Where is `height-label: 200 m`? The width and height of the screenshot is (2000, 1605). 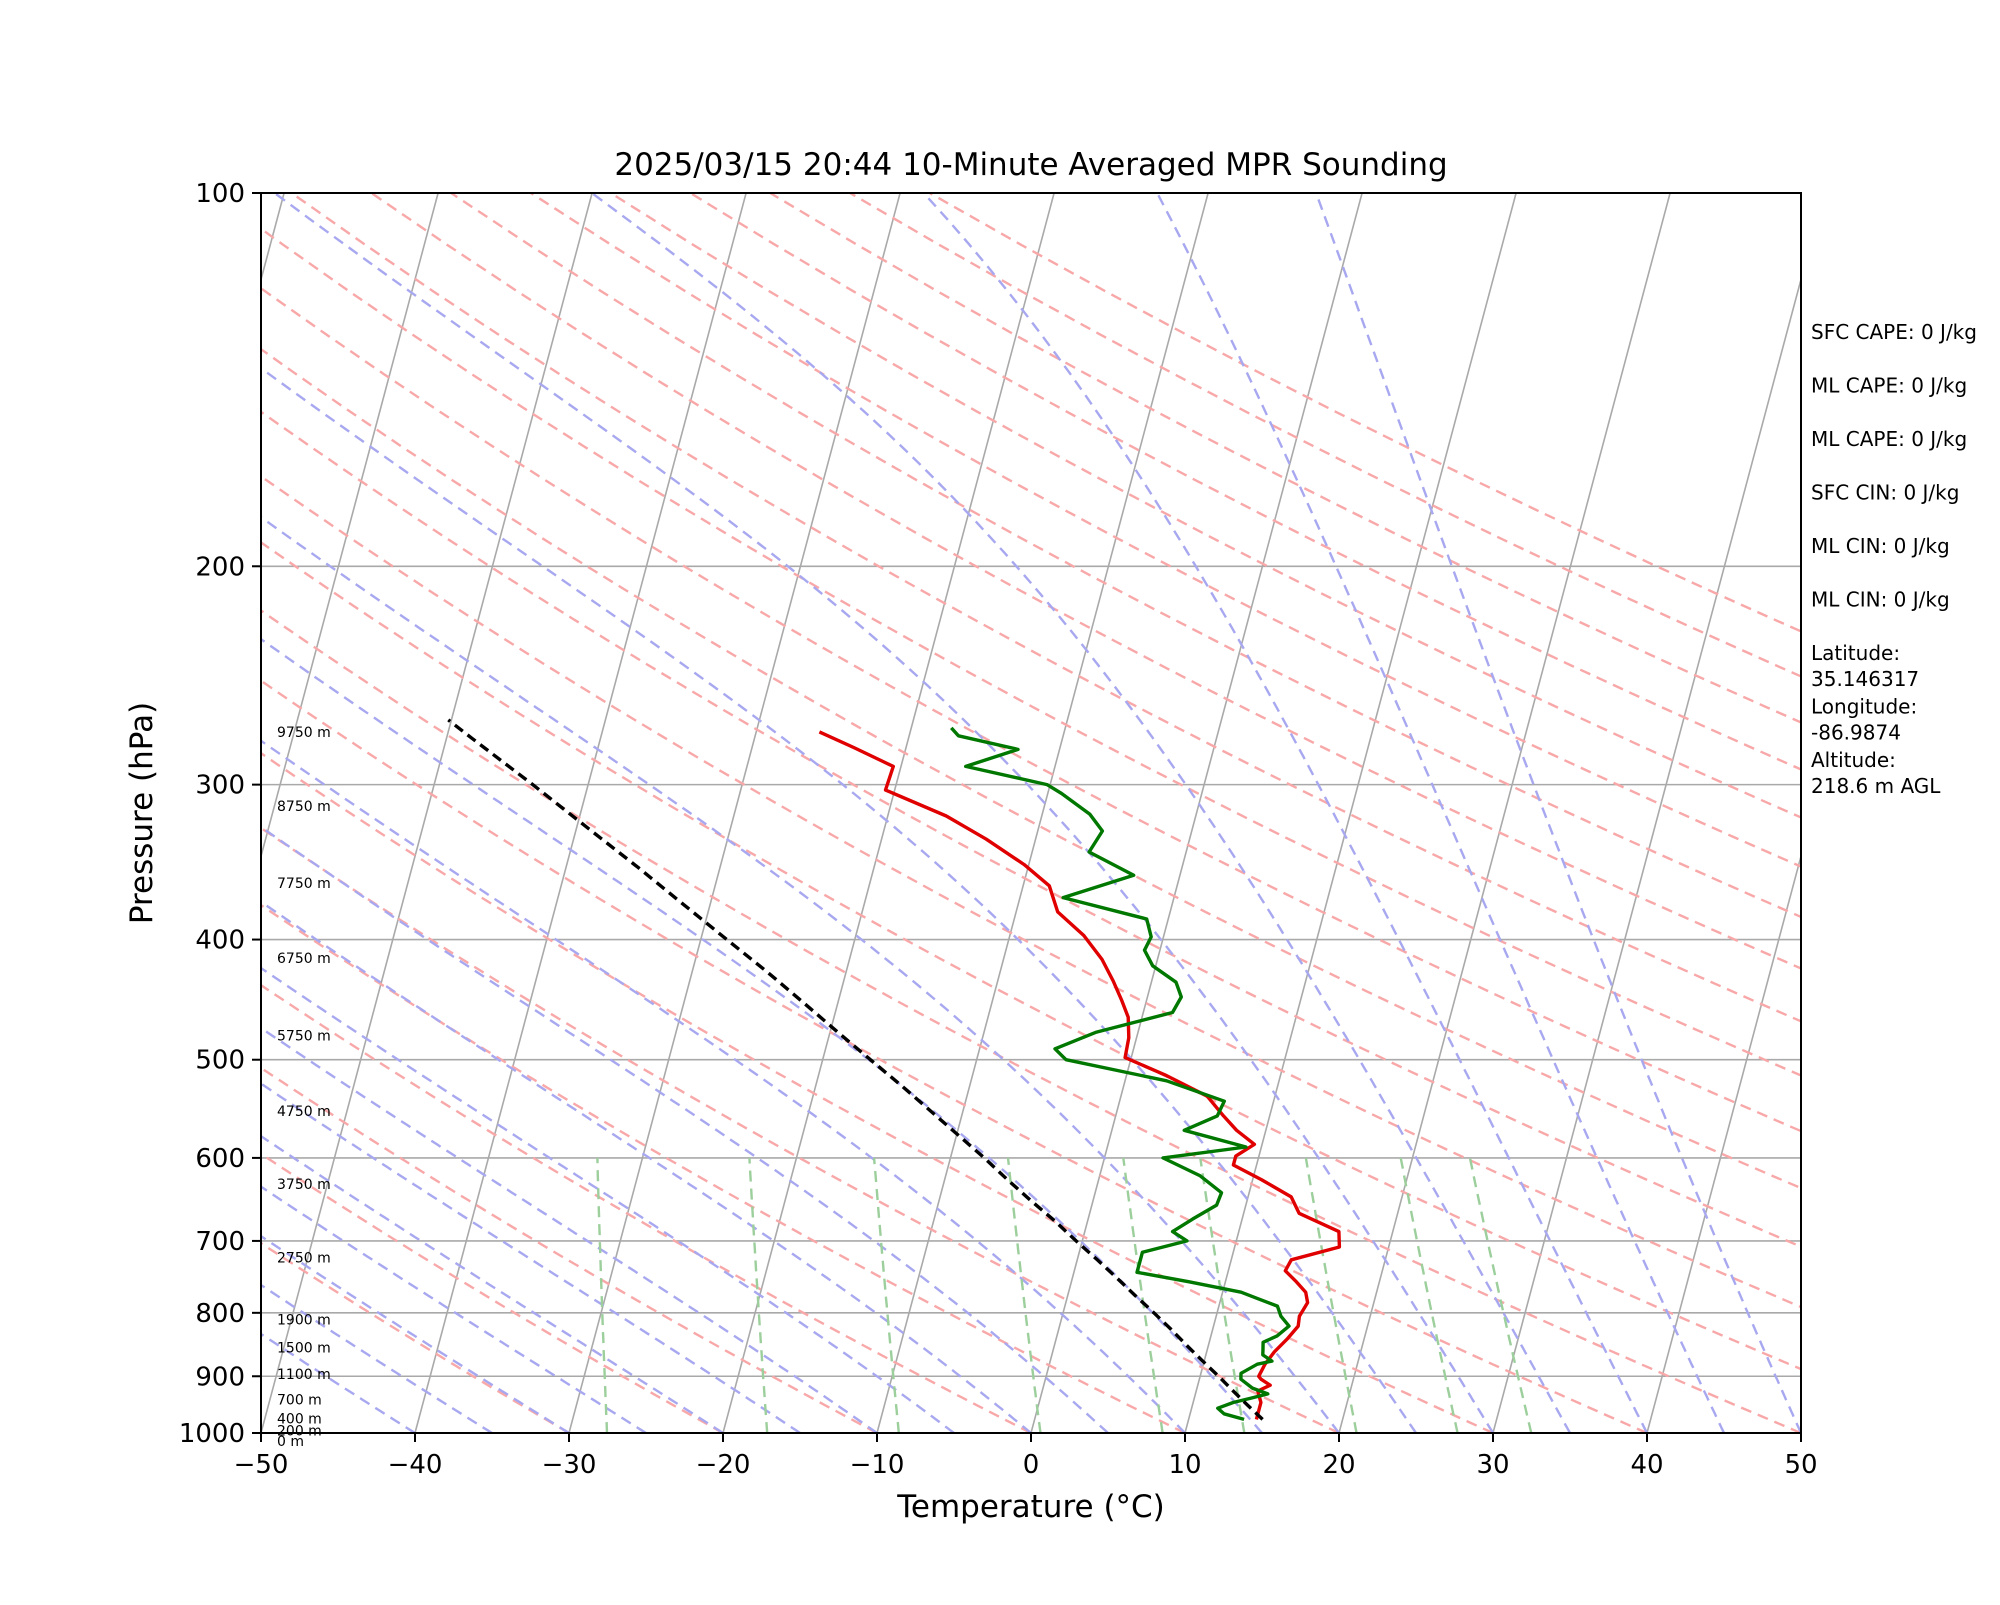
height-label: 200 m is located at coordinates (299, 1431).